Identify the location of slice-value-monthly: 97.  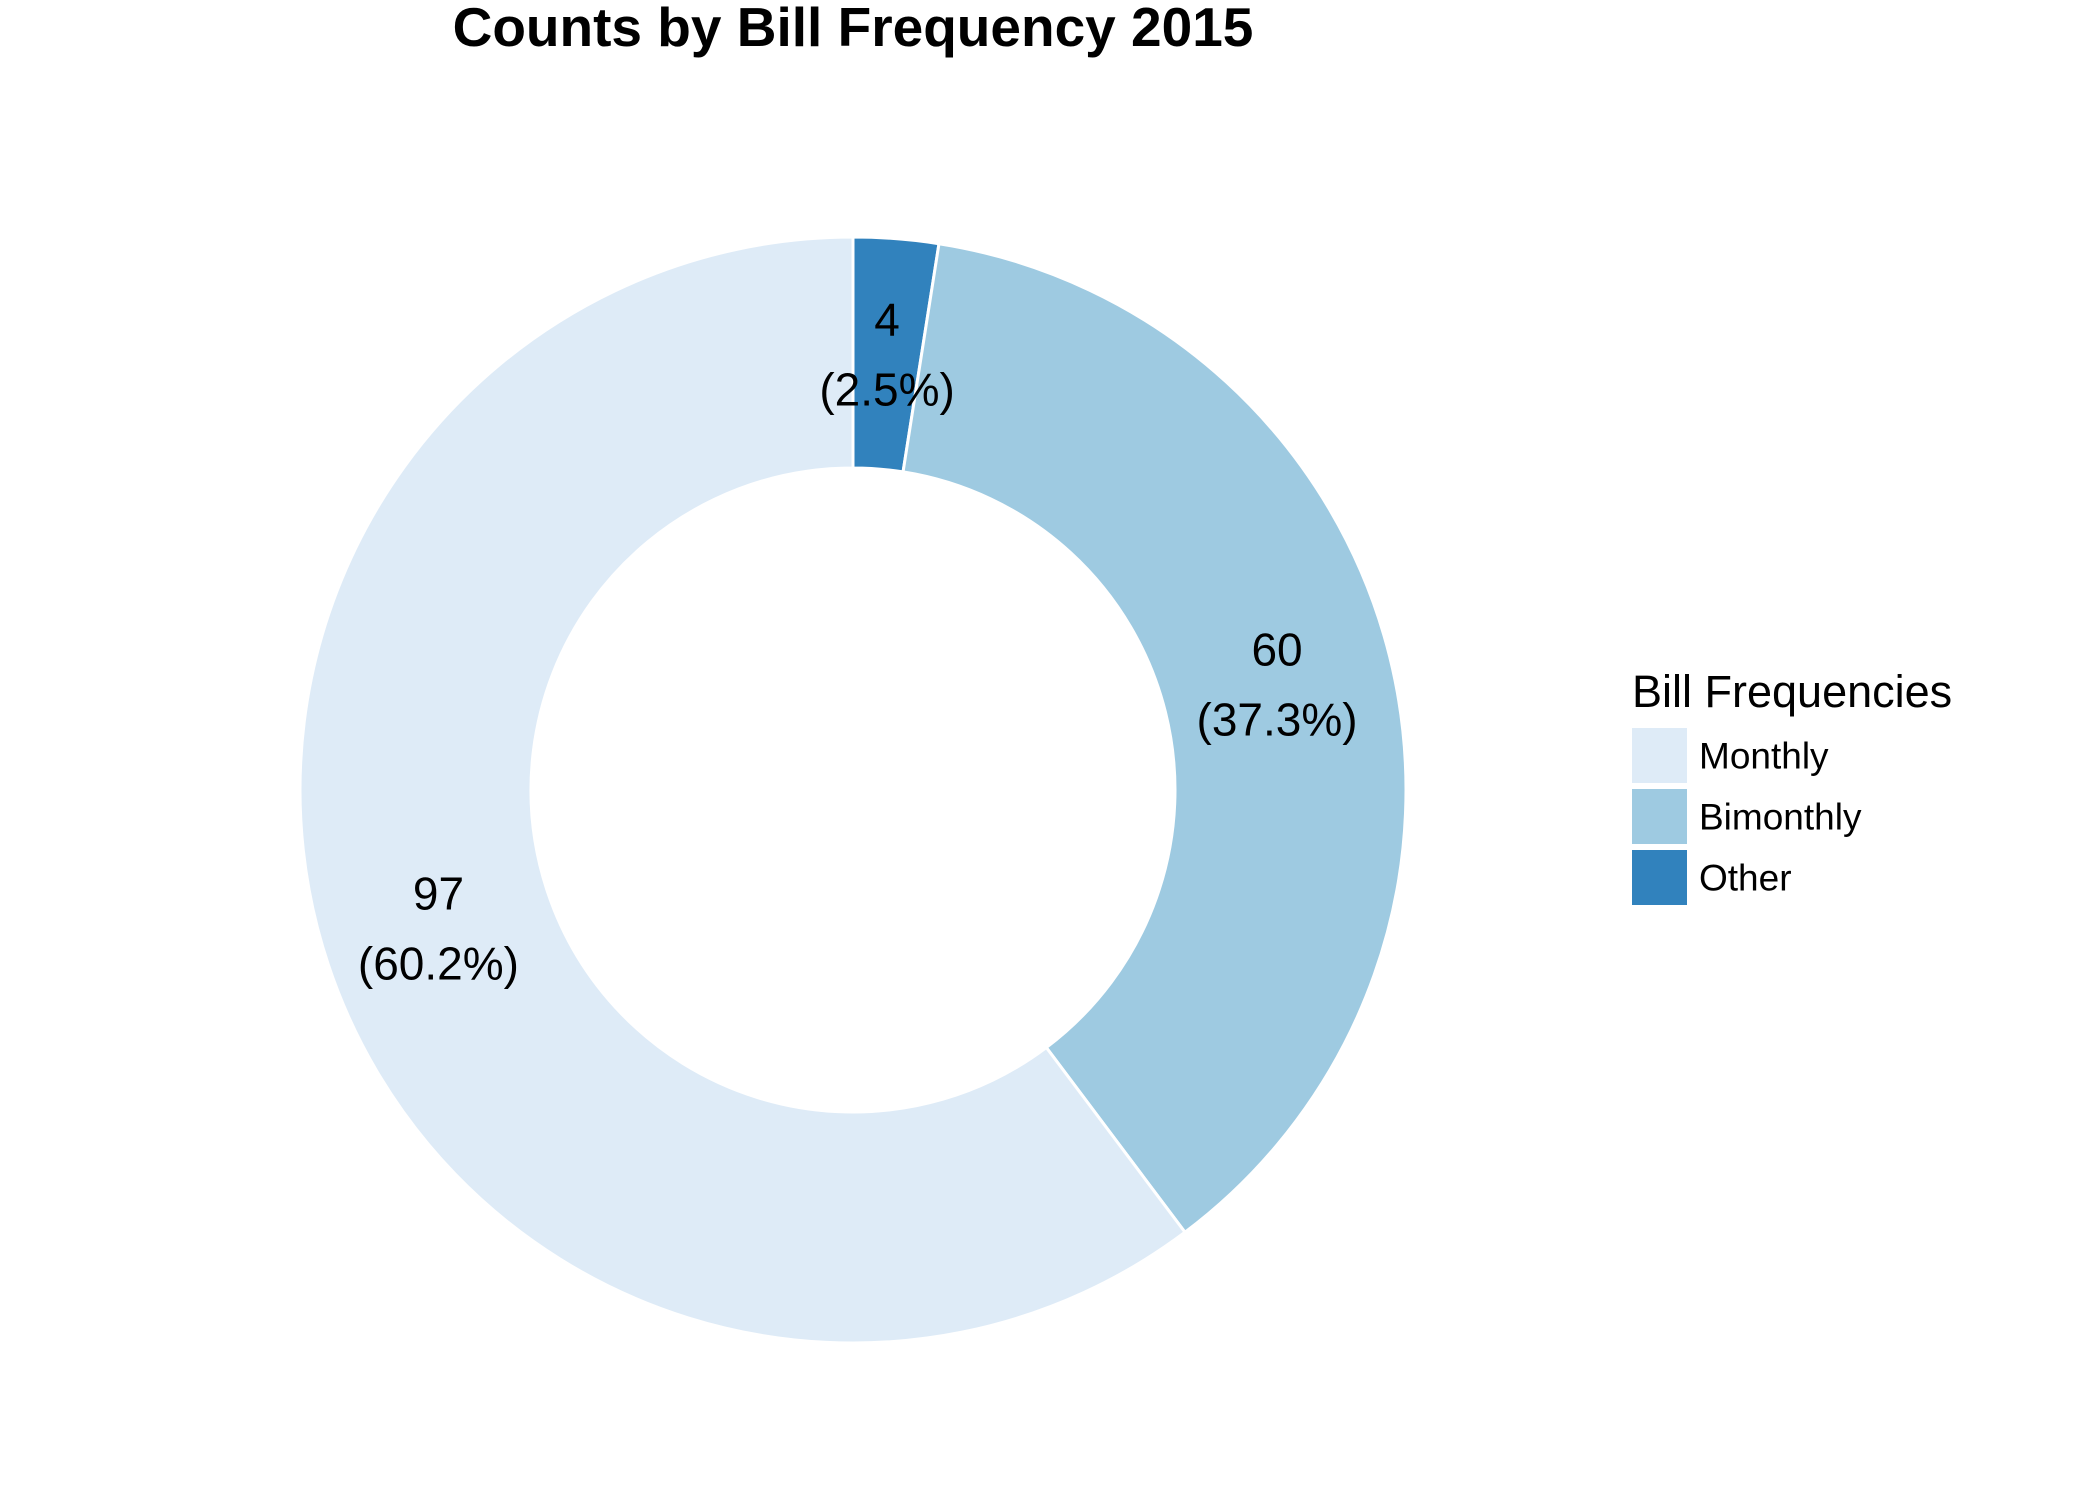
(438, 893).